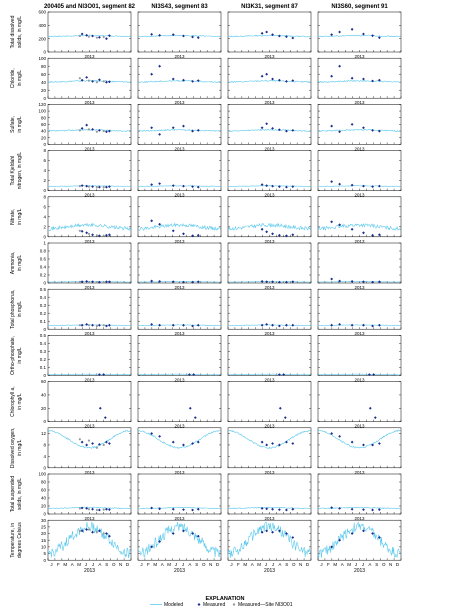 The height and width of the screenshot is (616, 450). Describe the element at coordinates (89, 32) in the screenshot. I see `plot-frame-r1-c1` at that location.